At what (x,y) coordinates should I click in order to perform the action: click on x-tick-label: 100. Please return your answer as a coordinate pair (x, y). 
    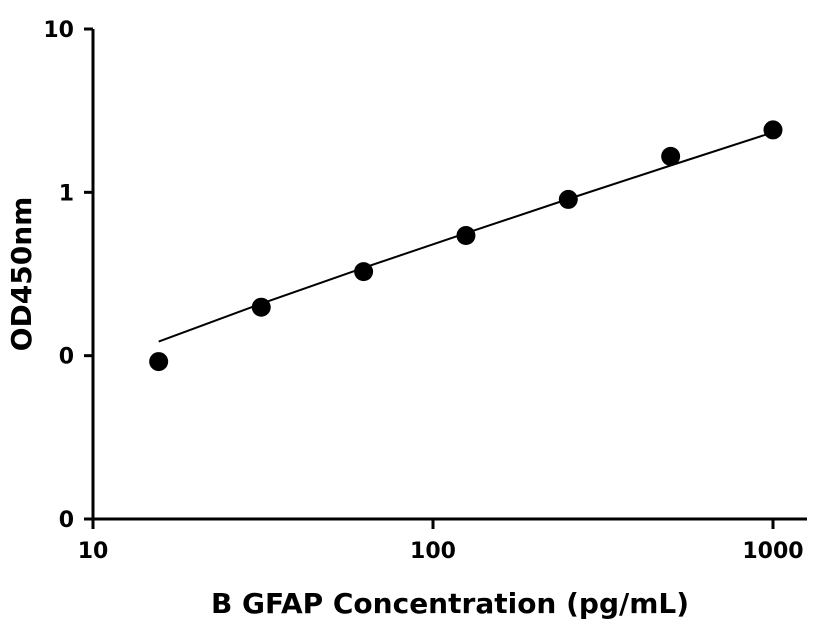
    Looking at the image, I should click on (433, 551).